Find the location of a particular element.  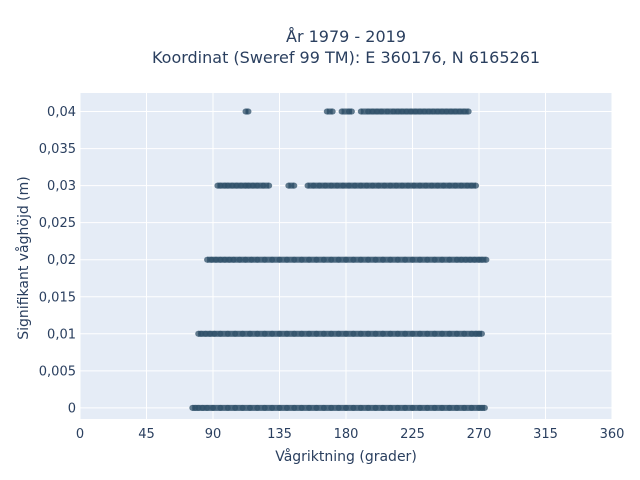

y-tick-label: 0,01 is located at coordinates (61, 334).